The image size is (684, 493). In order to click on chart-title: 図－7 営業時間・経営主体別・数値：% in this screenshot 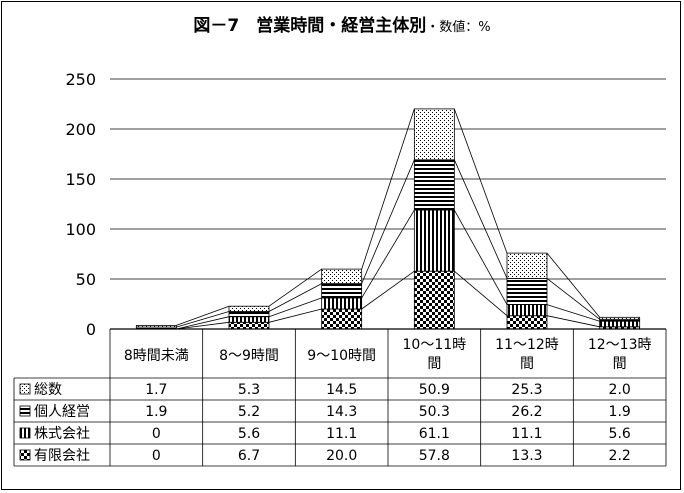, I will do `click(341, 25)`.